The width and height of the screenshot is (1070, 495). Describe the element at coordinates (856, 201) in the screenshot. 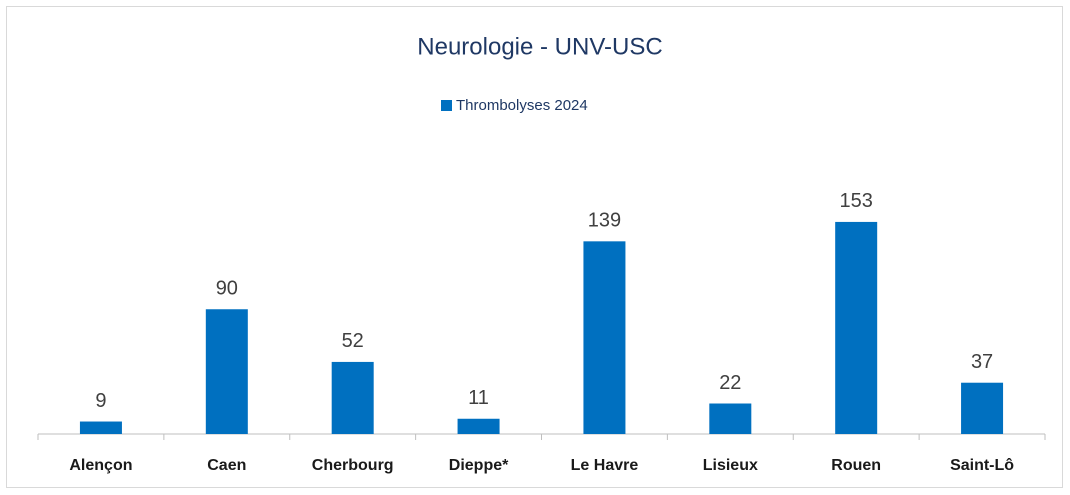

I see `data-label: 153` at that location.